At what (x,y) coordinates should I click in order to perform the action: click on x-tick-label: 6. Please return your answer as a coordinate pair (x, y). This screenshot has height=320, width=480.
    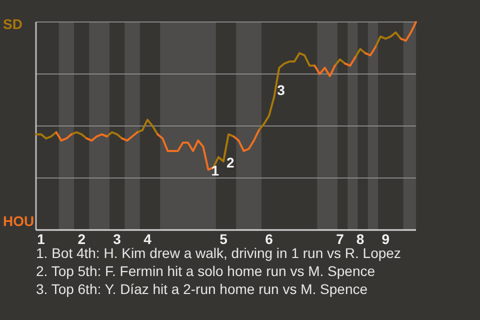
    Looking at the image, I should click on (269, 239).